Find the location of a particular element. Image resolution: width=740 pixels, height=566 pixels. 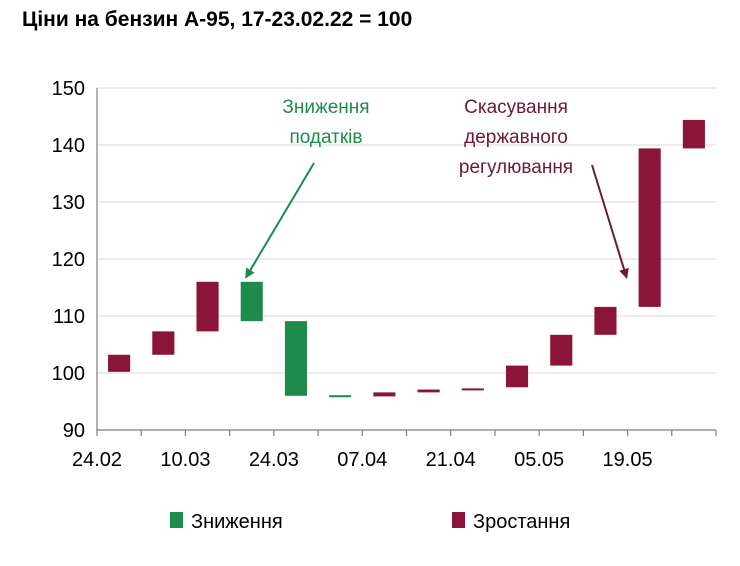

y-tick-label: 120 is located at coordinates (68, 260).